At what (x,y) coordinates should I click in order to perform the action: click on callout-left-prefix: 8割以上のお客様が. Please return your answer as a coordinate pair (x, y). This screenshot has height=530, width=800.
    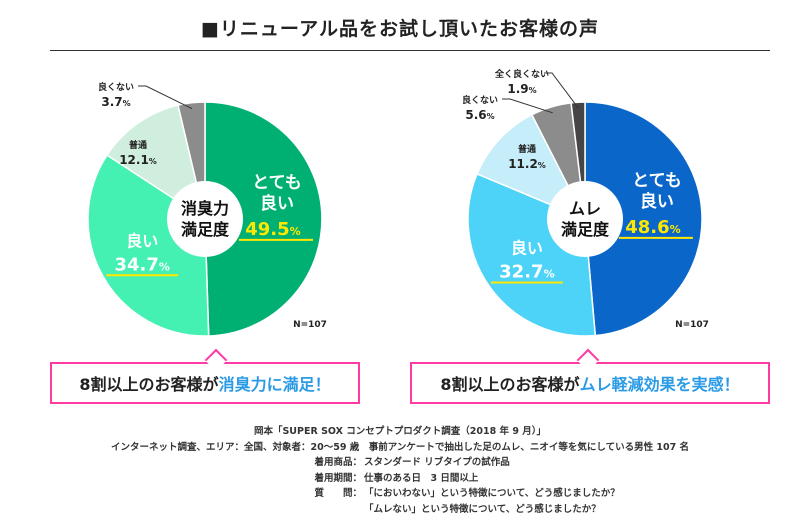
    Looking at the image, I should click on (149, 384).